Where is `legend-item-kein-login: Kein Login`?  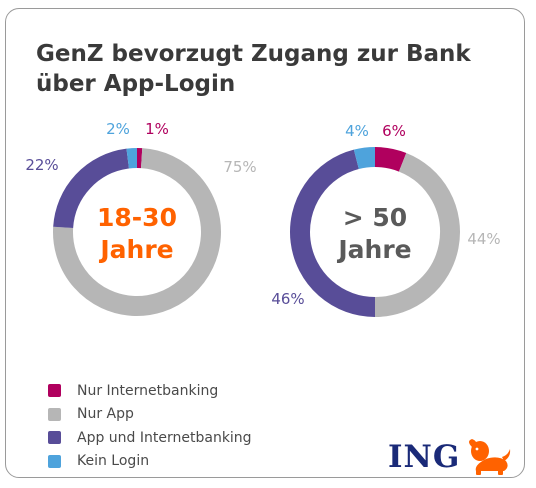 legend-item-kein-login: Kein Login is located at coordinates (150, 462).